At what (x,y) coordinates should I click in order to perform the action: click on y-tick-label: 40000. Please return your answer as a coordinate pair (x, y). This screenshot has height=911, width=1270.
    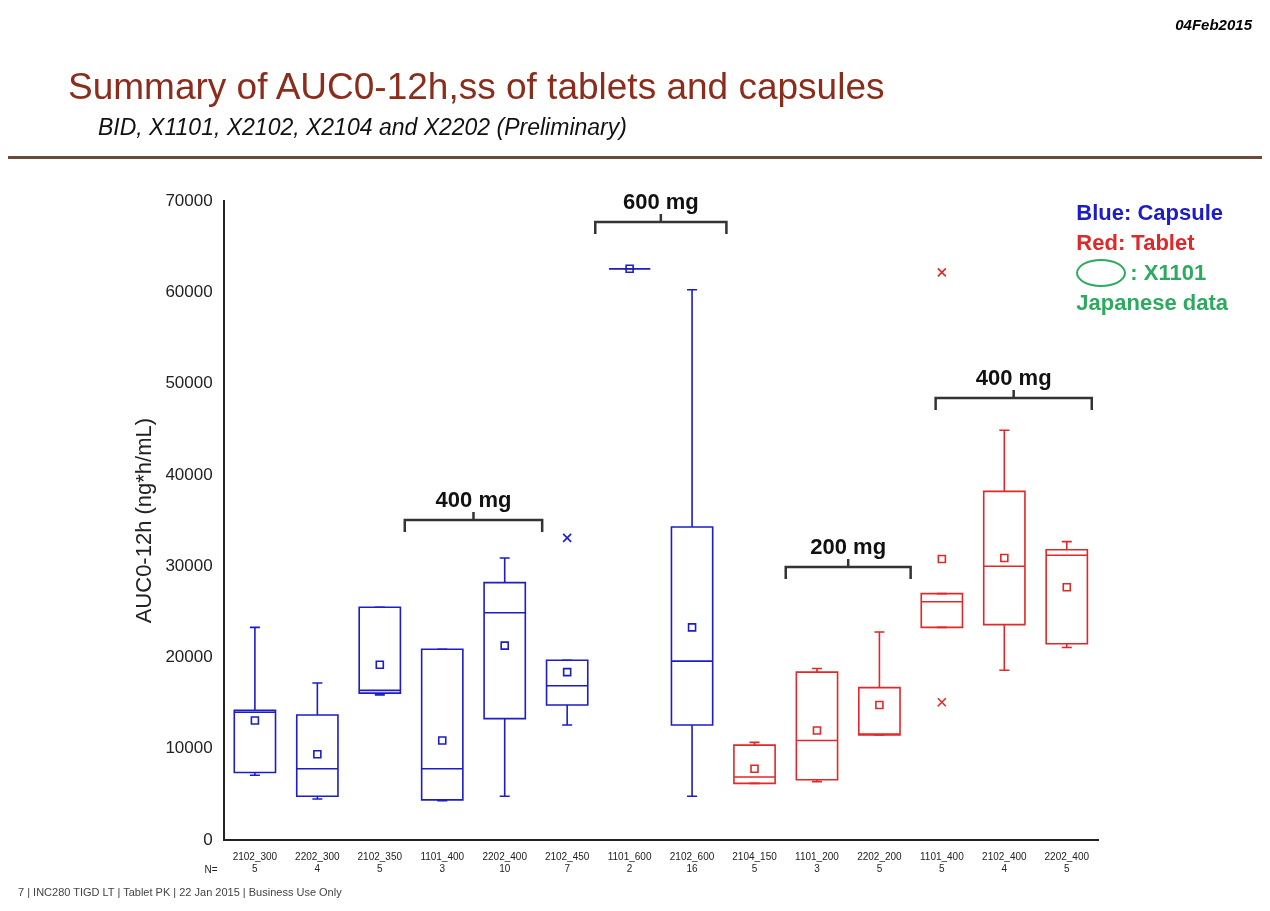
    Looking at the image, I should click on (189, 474).